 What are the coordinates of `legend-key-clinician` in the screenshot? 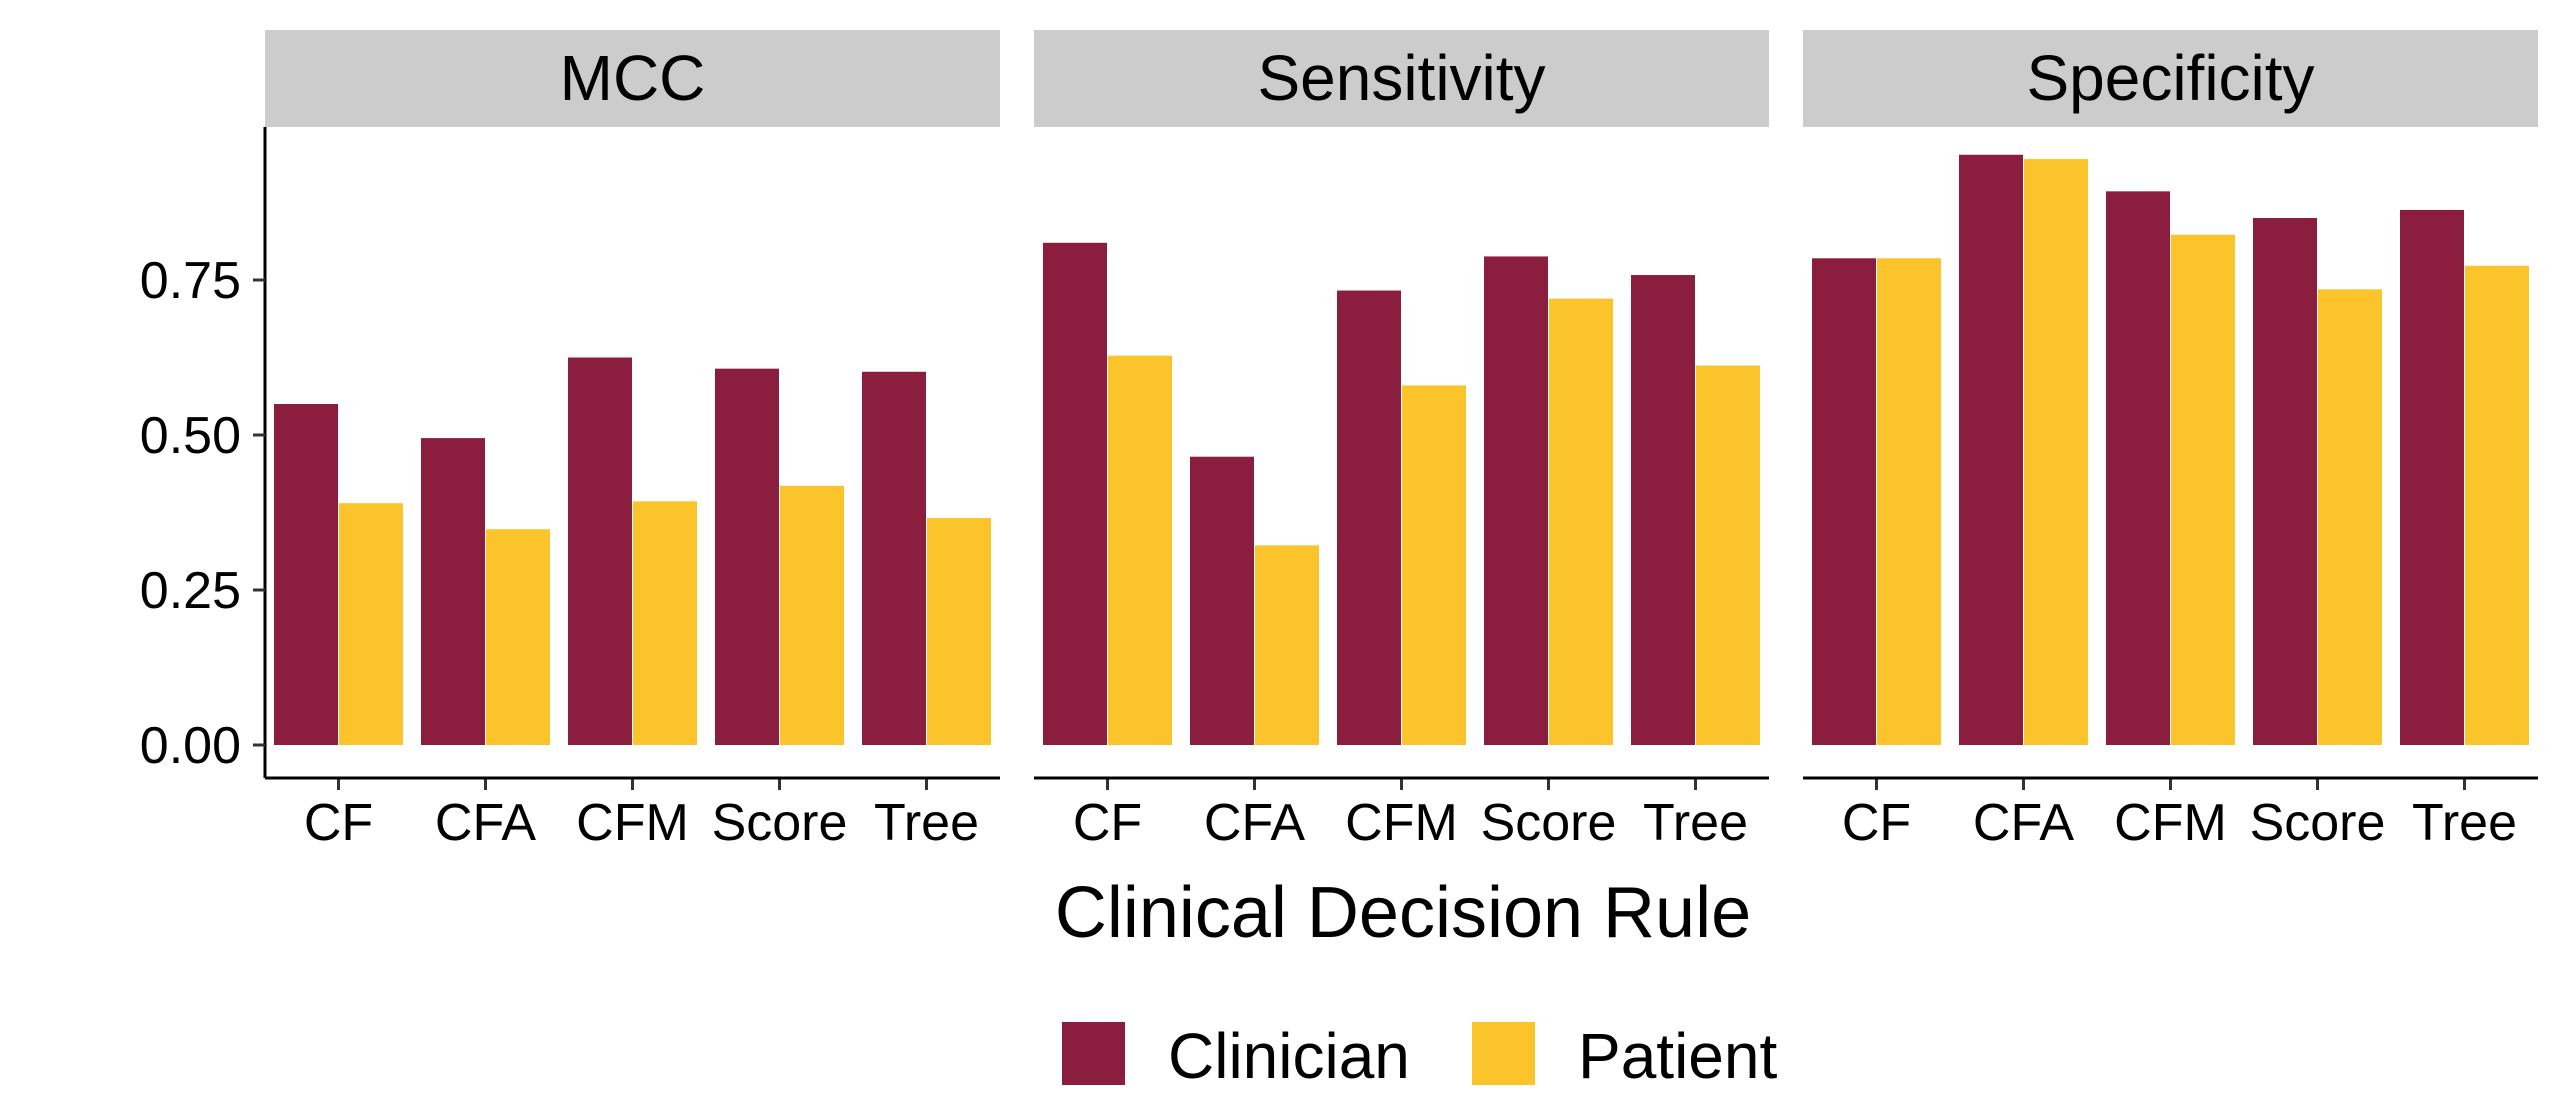 It's located at (1093, 1053).